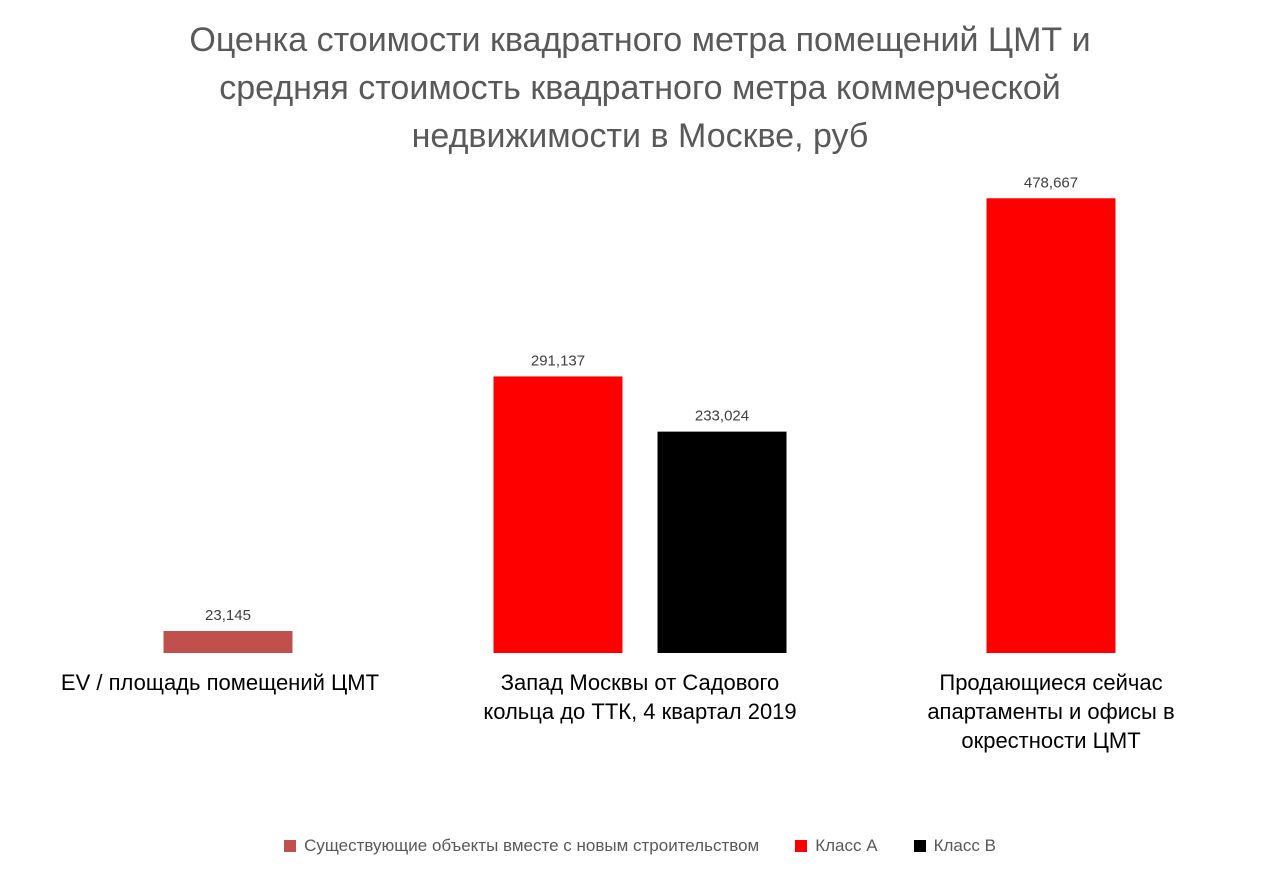 The image size is (1280, 874). Describe the element at coordinates (1051, 182) in the screenshot. I see `data-label-2-1: 478,667` at that location.